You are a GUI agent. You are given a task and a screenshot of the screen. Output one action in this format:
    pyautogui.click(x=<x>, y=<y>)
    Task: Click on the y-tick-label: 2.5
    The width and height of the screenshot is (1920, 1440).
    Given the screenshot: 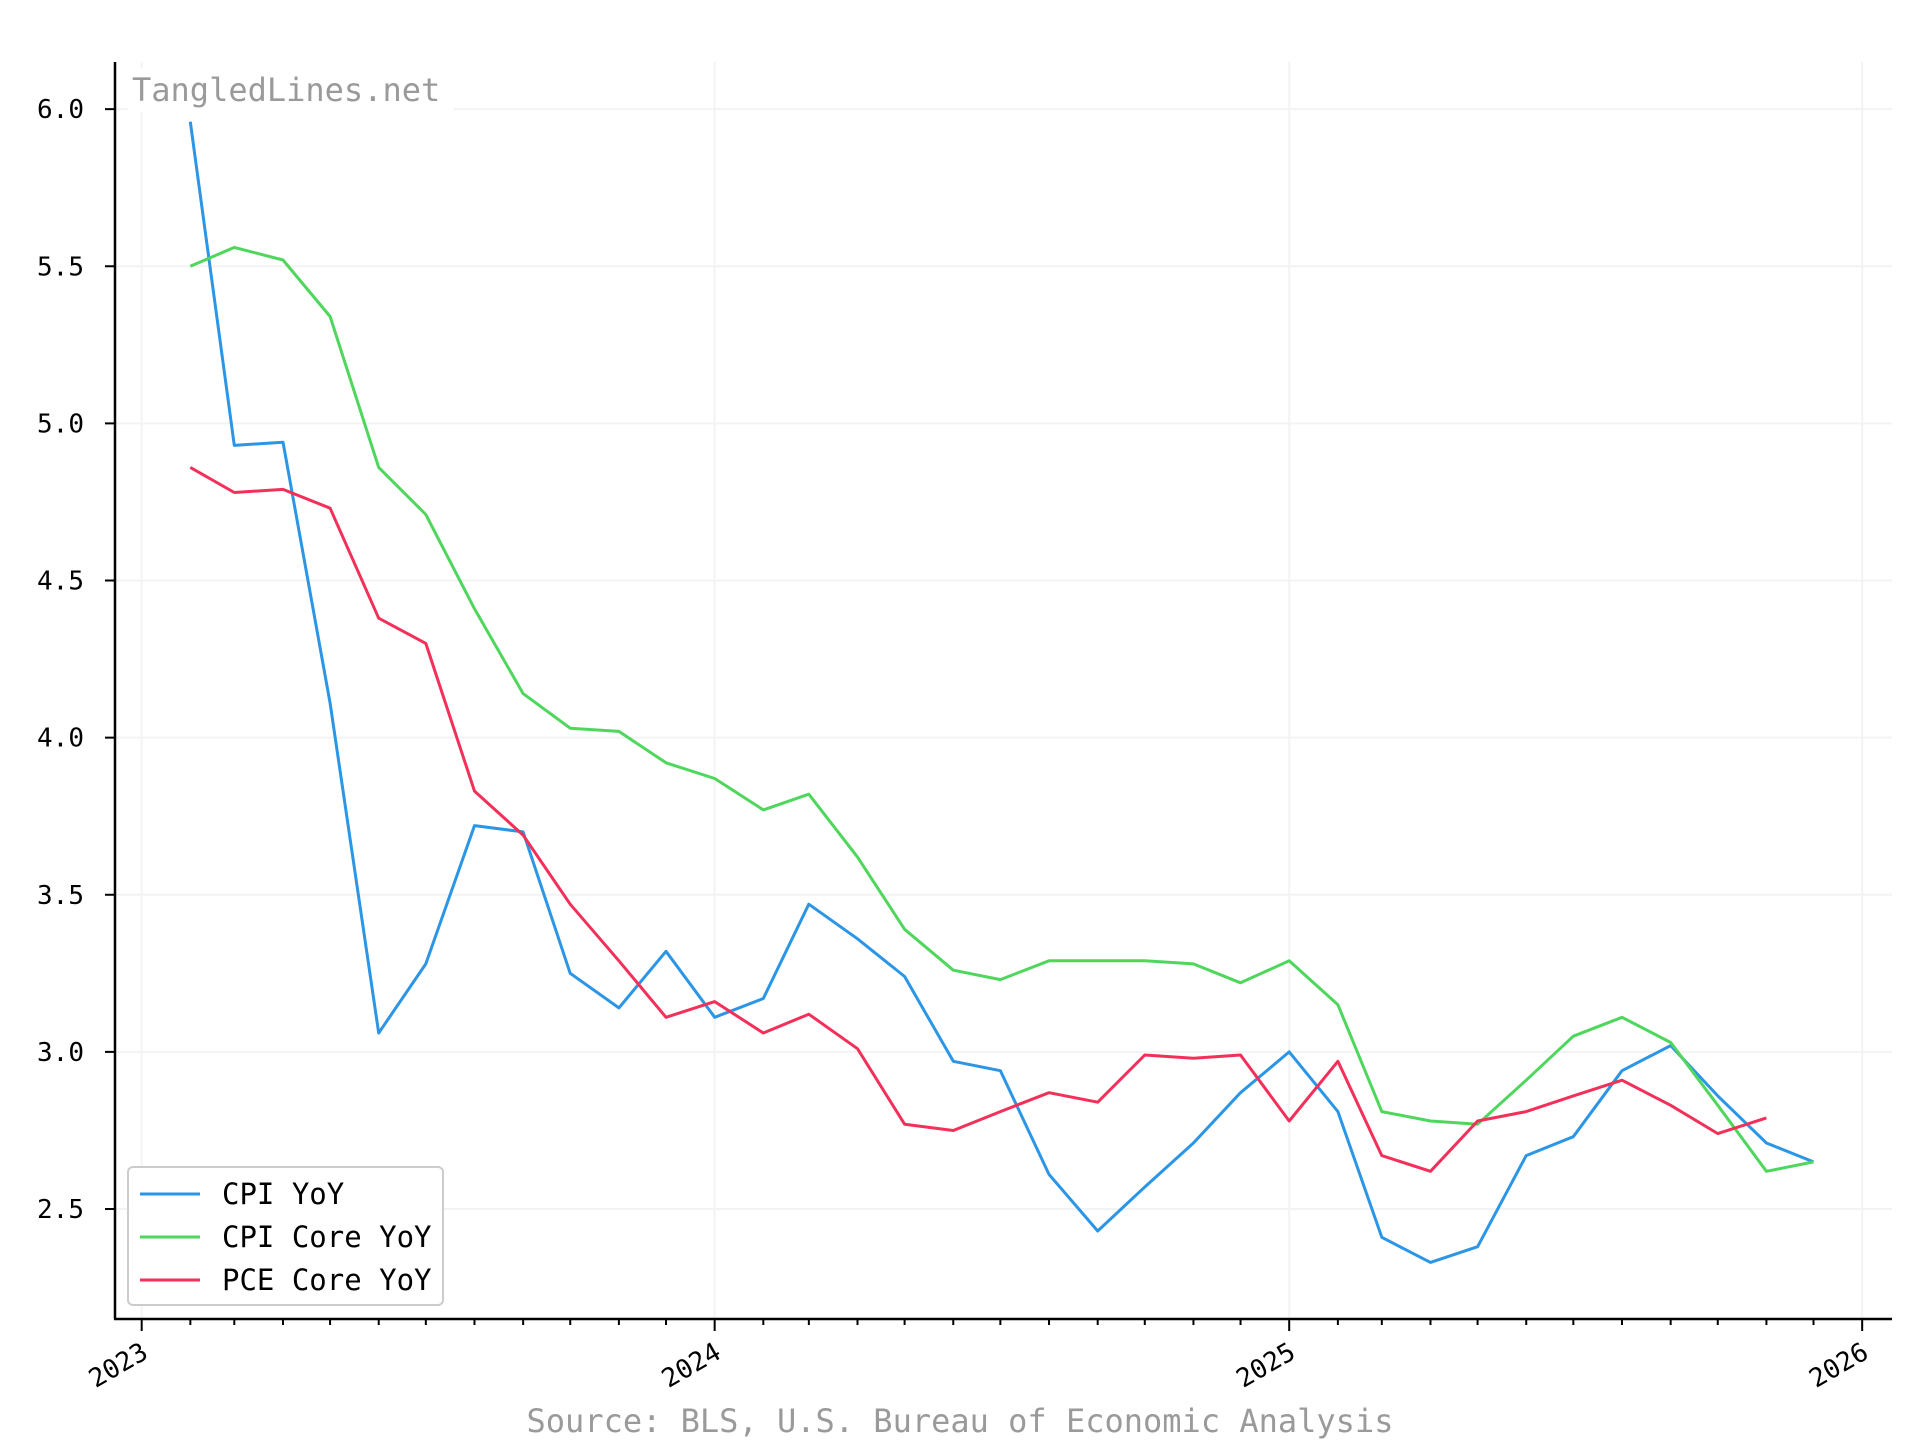 What is the action you would take?
    pyautogui.click(x=60, y=1210)
    